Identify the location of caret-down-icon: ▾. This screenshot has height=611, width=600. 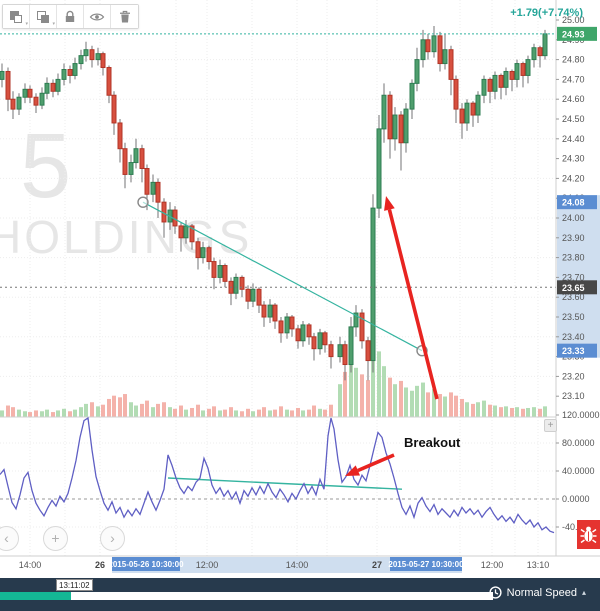
(53, 24).